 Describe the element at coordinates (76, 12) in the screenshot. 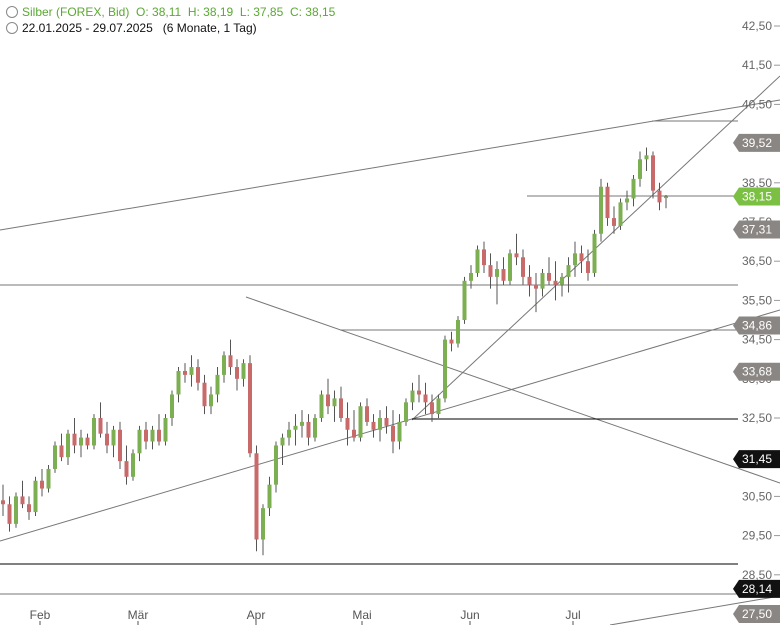

I see `instrument-name: Silber (FOREX, Bid)` at that location.